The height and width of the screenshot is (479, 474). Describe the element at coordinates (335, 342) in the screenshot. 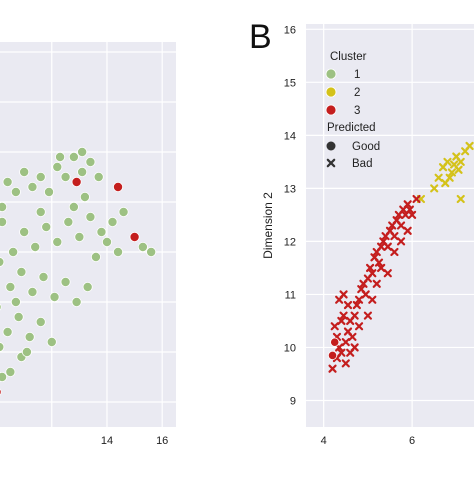

I see `panel-b-point` at that location.